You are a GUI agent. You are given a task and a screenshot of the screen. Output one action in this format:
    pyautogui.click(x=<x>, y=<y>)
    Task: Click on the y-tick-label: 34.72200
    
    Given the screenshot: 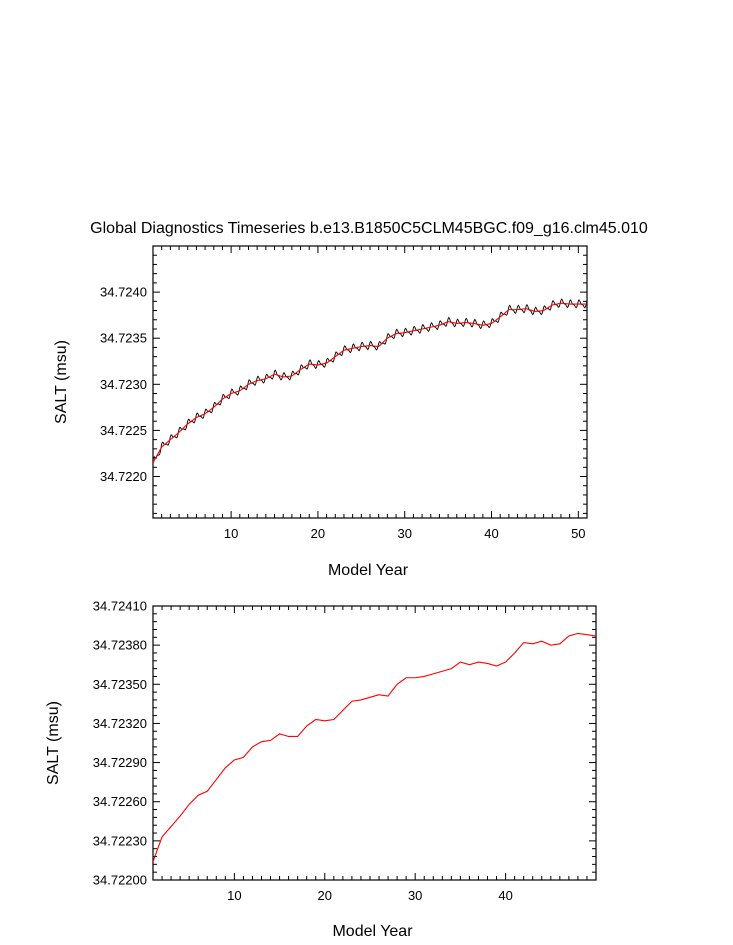 What is the action you would take?
    pyautogui.click(x=120, y=880)
    